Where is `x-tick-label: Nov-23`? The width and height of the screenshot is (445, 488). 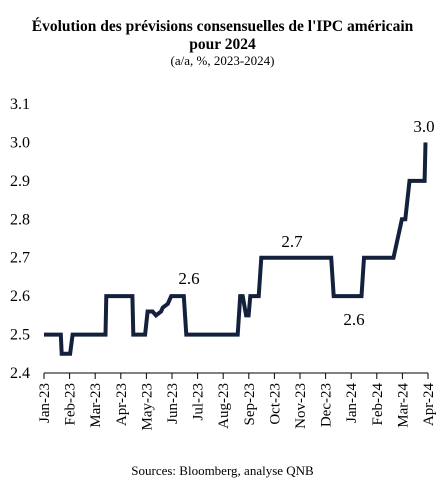
x-tick-label: Nov-23 is located at coordinates (301, 406).